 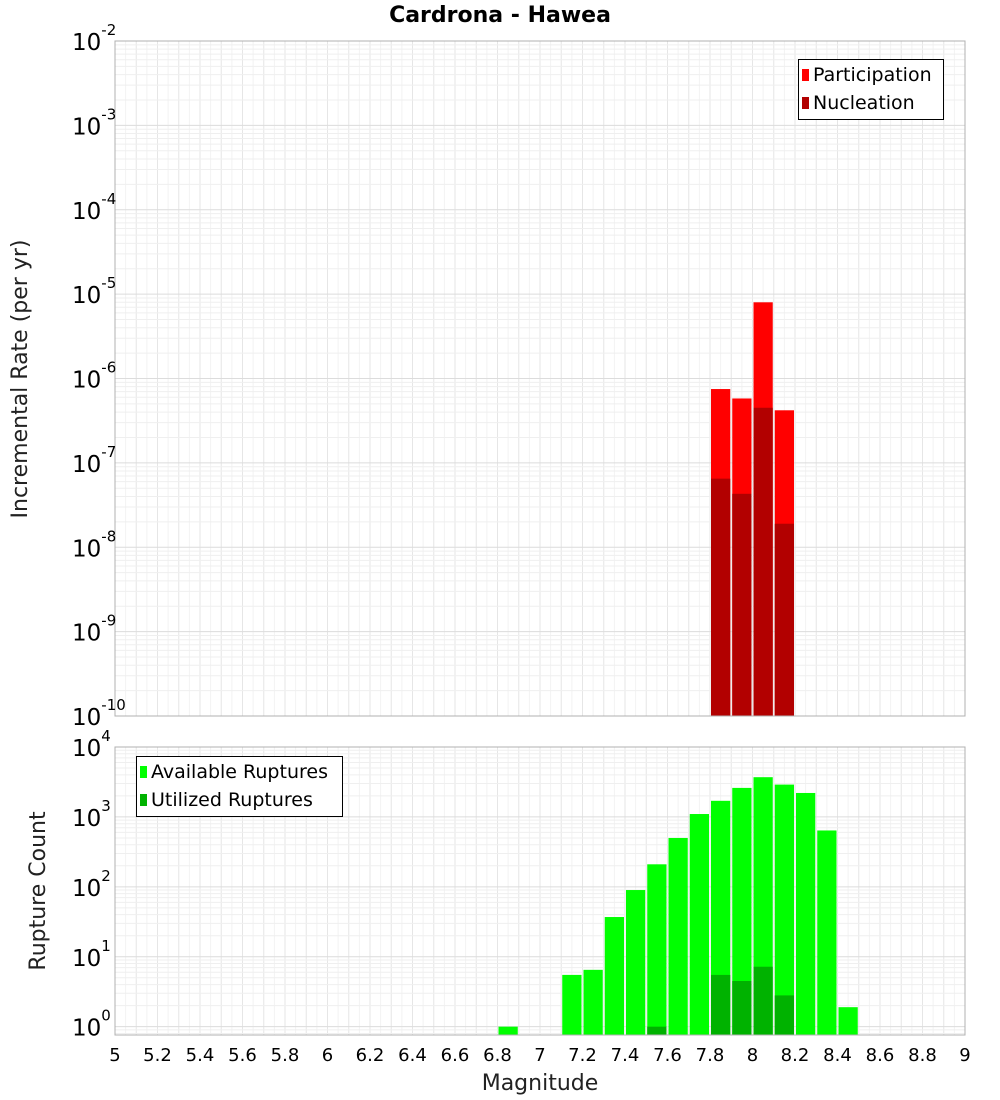 I want to click on legend-item-utilized-ruptures: Utilized Ruptures, so click(x=239, y=800).